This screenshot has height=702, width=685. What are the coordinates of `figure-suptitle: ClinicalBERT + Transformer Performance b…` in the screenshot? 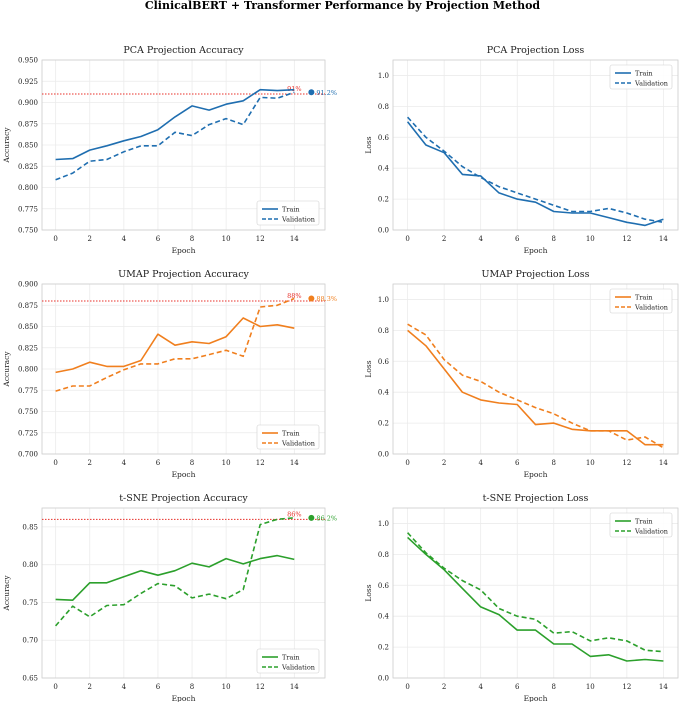 It's located at (343, 6).